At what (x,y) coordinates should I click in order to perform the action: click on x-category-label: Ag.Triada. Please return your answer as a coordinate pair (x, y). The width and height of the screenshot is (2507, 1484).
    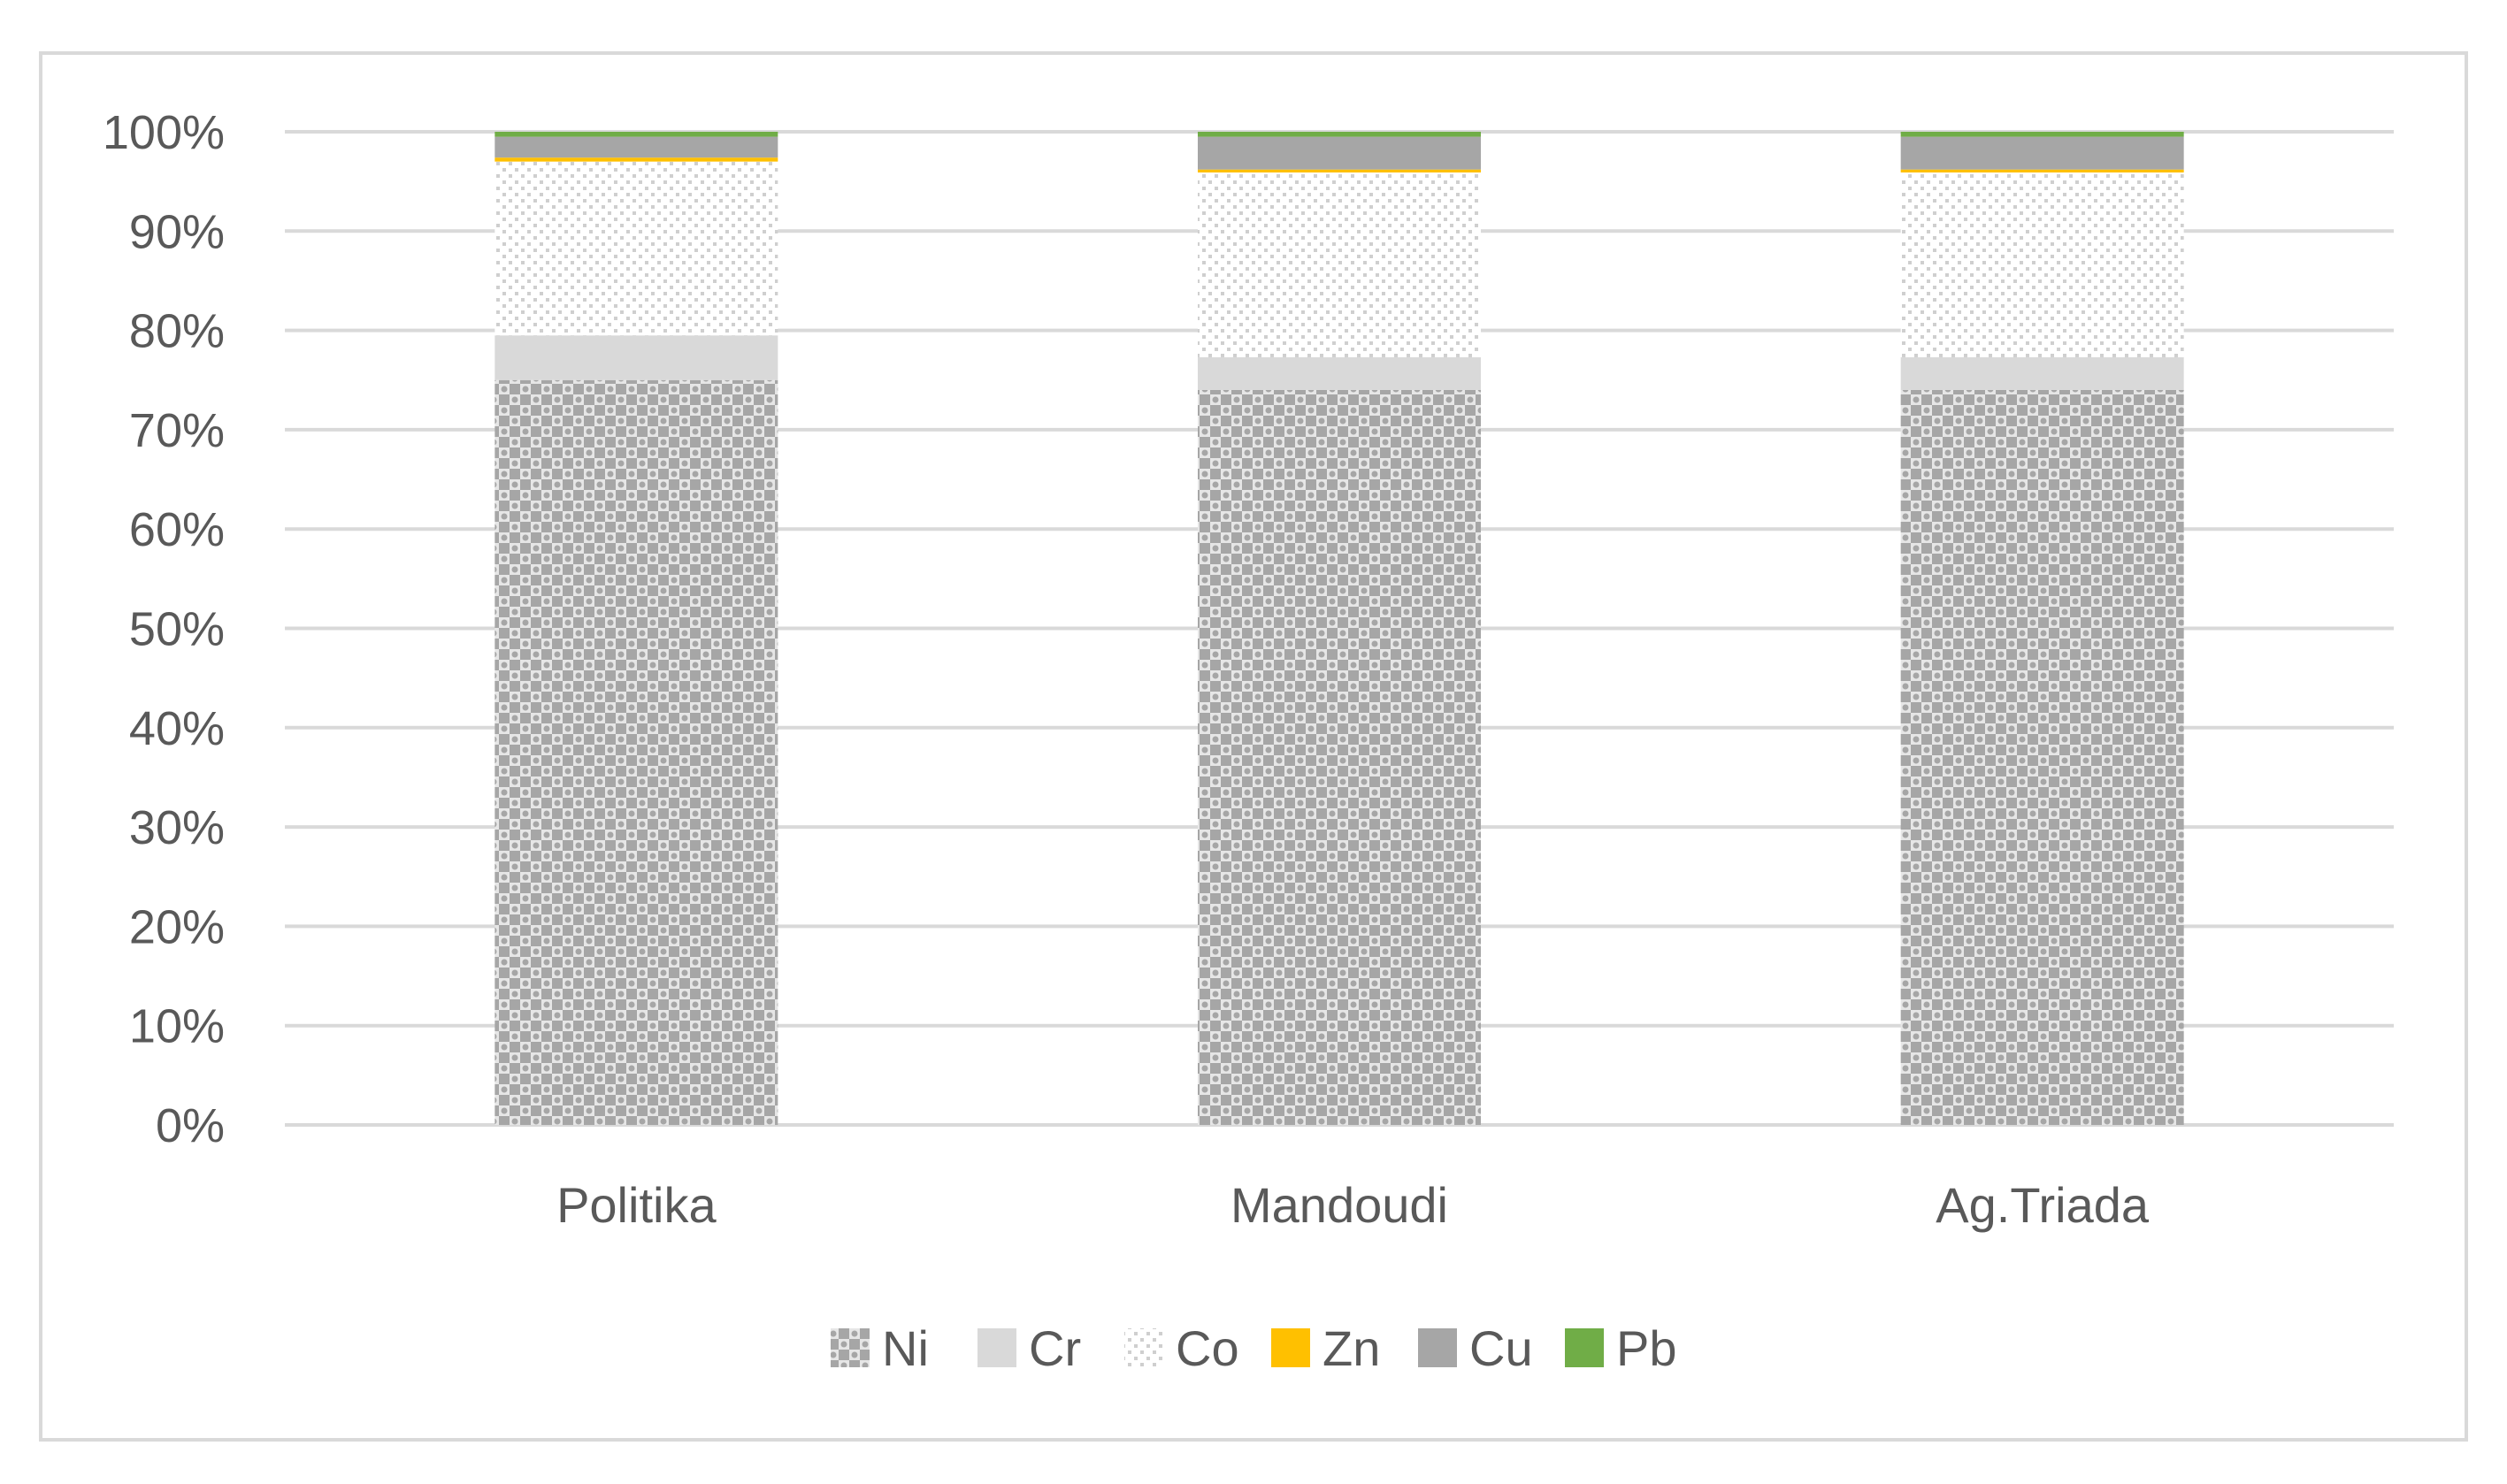
    Looking at the image, I should click on (2043, 1205).